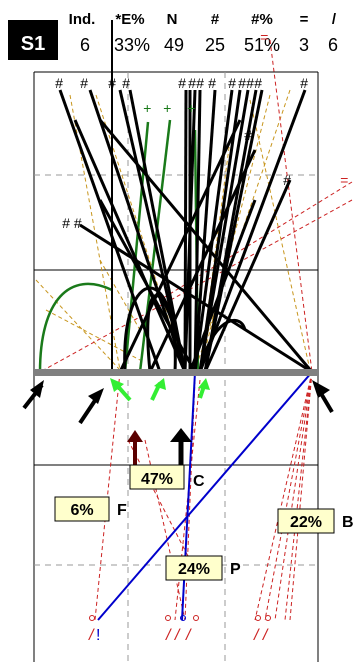 Image resolution: width=356 pixels, height=662 pixels. What do you see at coordinates (199, 481) in the screenshot?
I see `label-letter-c: C` at bounding box center [199, 481].